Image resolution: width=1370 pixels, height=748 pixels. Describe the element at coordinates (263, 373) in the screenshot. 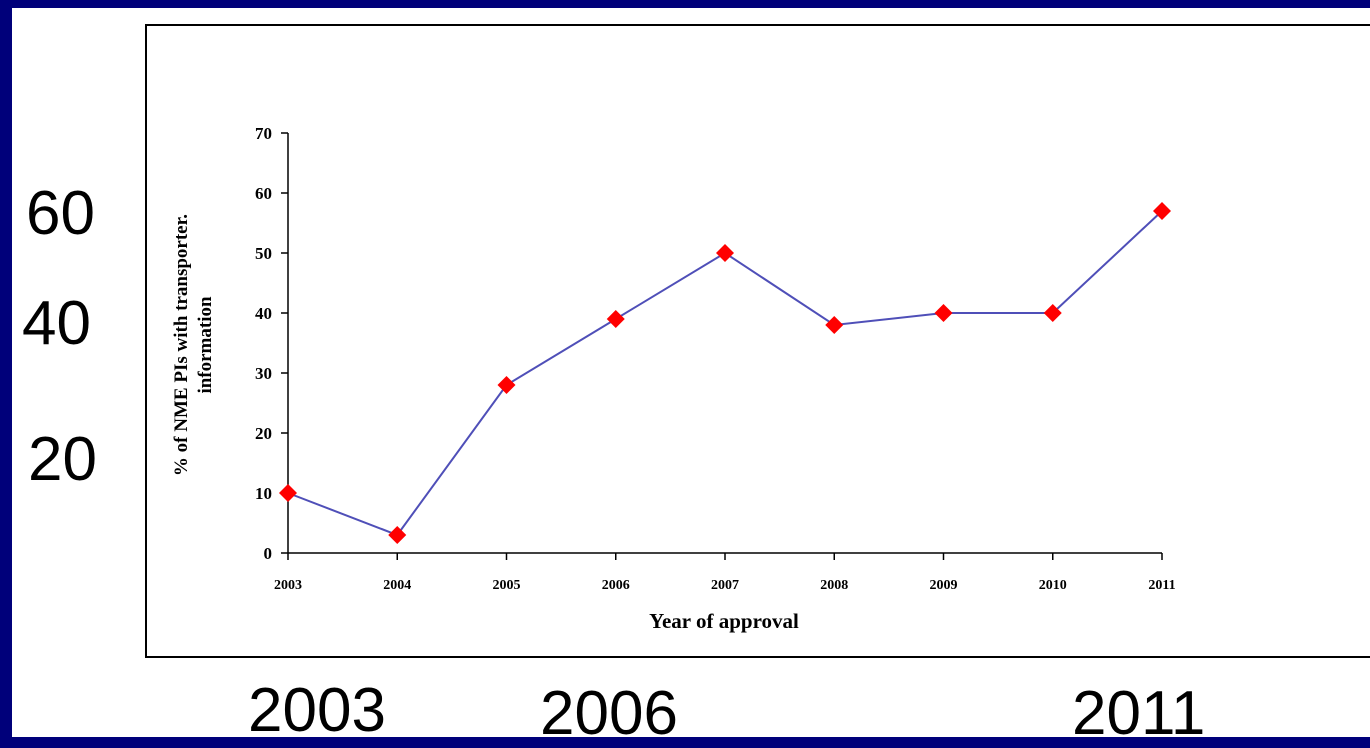

I see `y-tick-label: 30` at that location.